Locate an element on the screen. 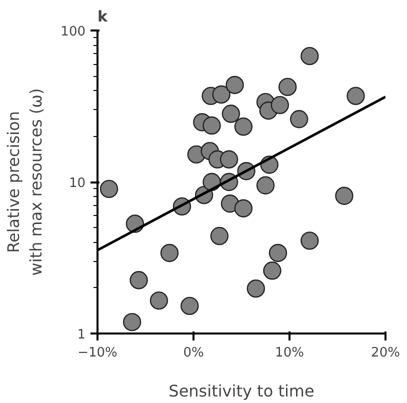 This screenshot has height=403, width=407. y-tick-label: 100 is located at coordinates (73, 32).